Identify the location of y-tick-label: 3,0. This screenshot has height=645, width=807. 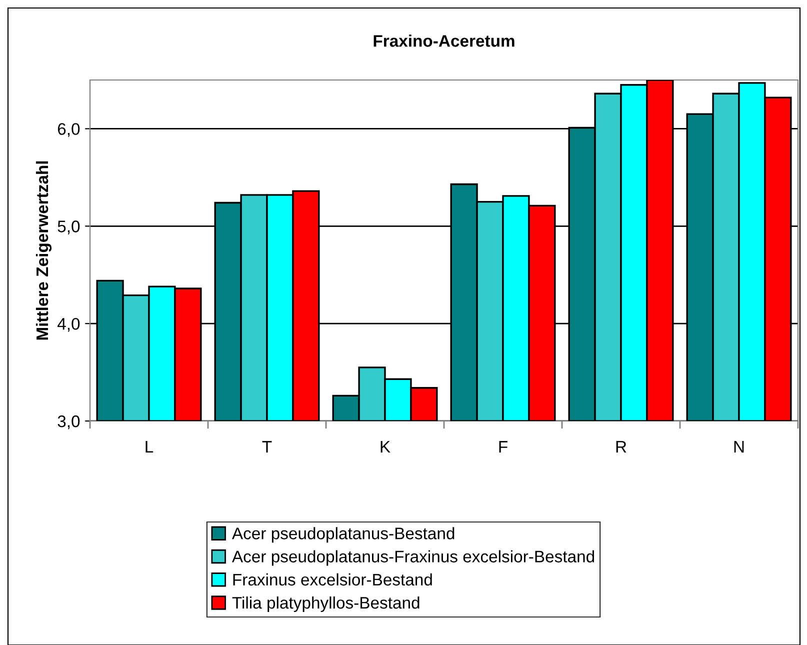
(69, 422).